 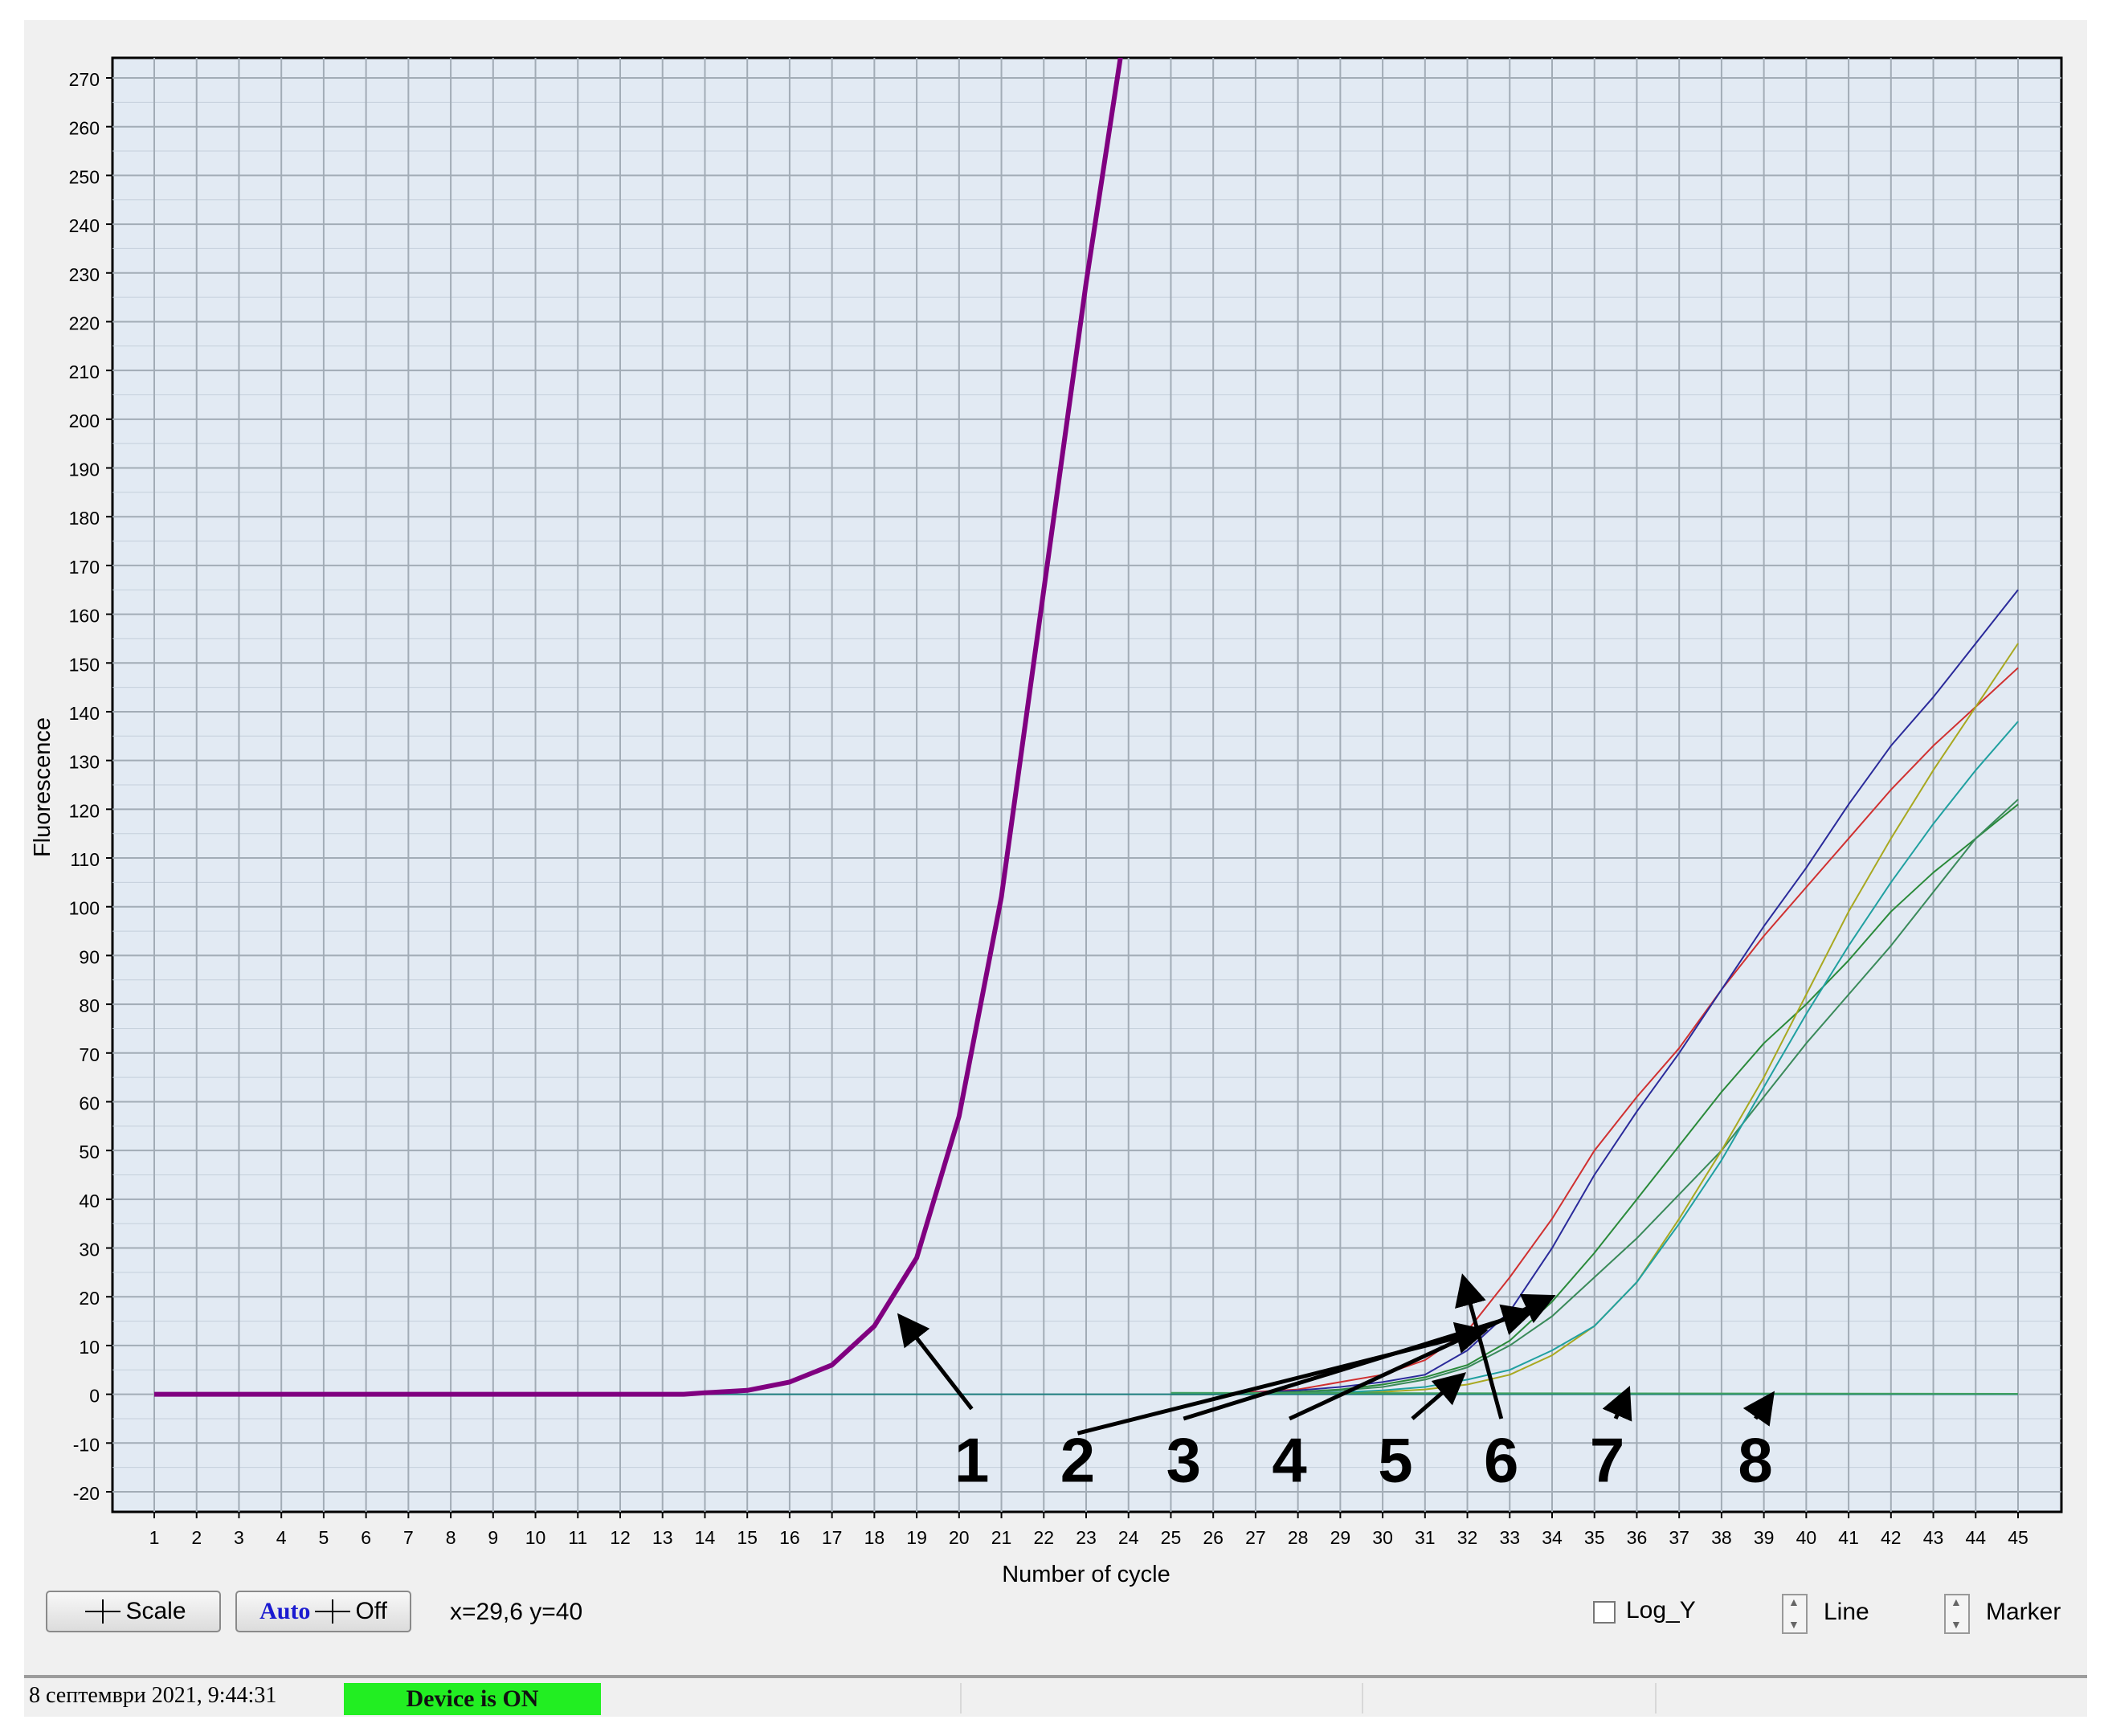 I want to click on y-tick-label: 110, so click(x=85, y=859).